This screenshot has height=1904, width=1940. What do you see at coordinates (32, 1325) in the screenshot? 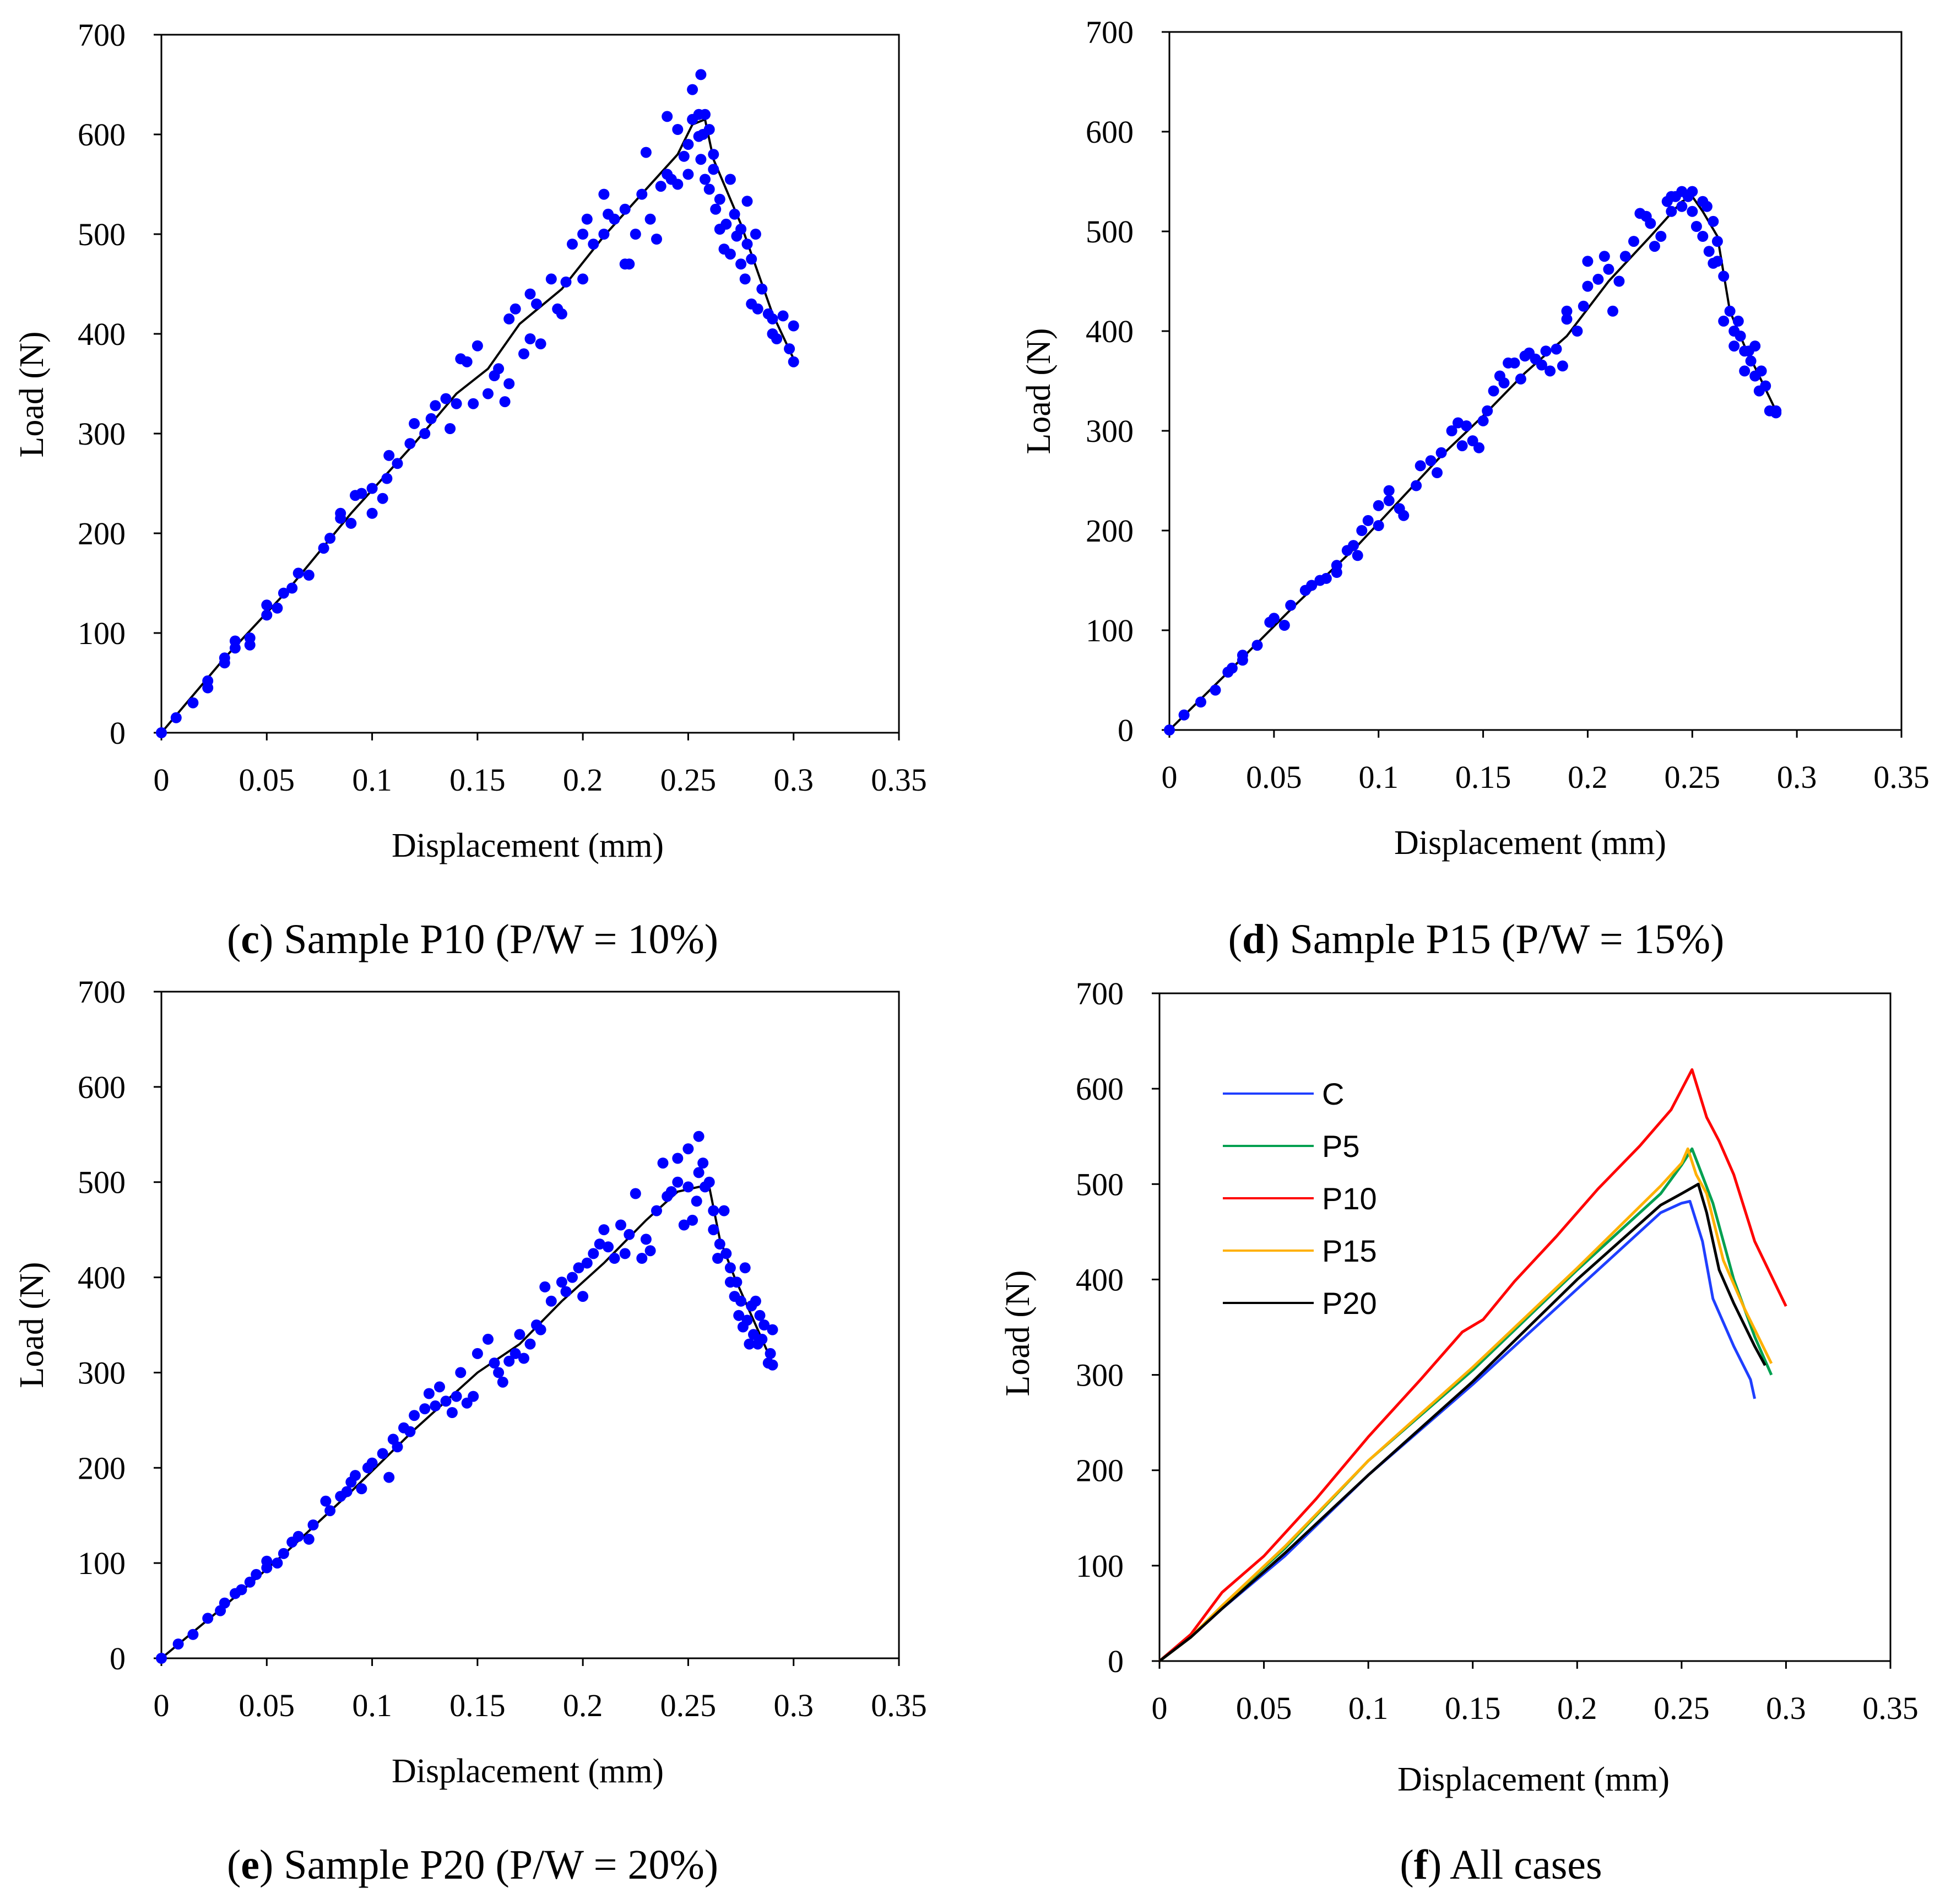
I see `panel-e-ylabel: Load (N)` at bounding box center [32, 1325].